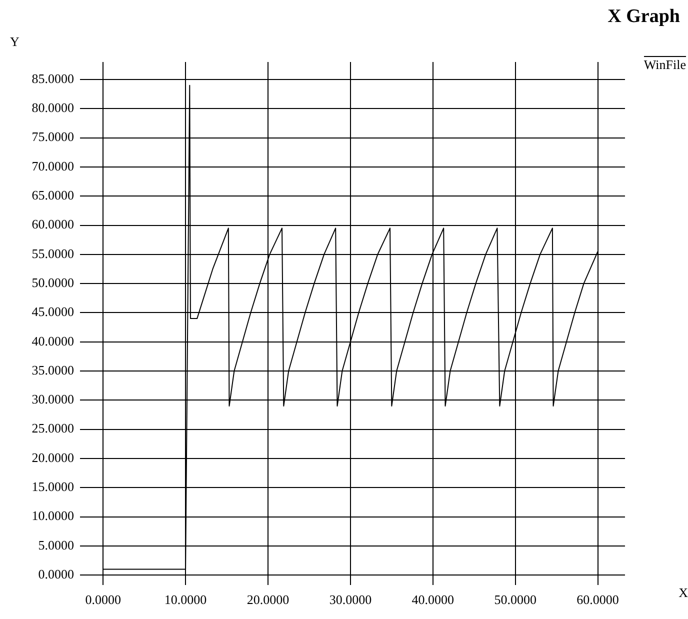 This screenshot has width=688, height=619. Describe the element at coordinates (15, 42) in the screenshot. I see `y-axis-title: Y` at that location.